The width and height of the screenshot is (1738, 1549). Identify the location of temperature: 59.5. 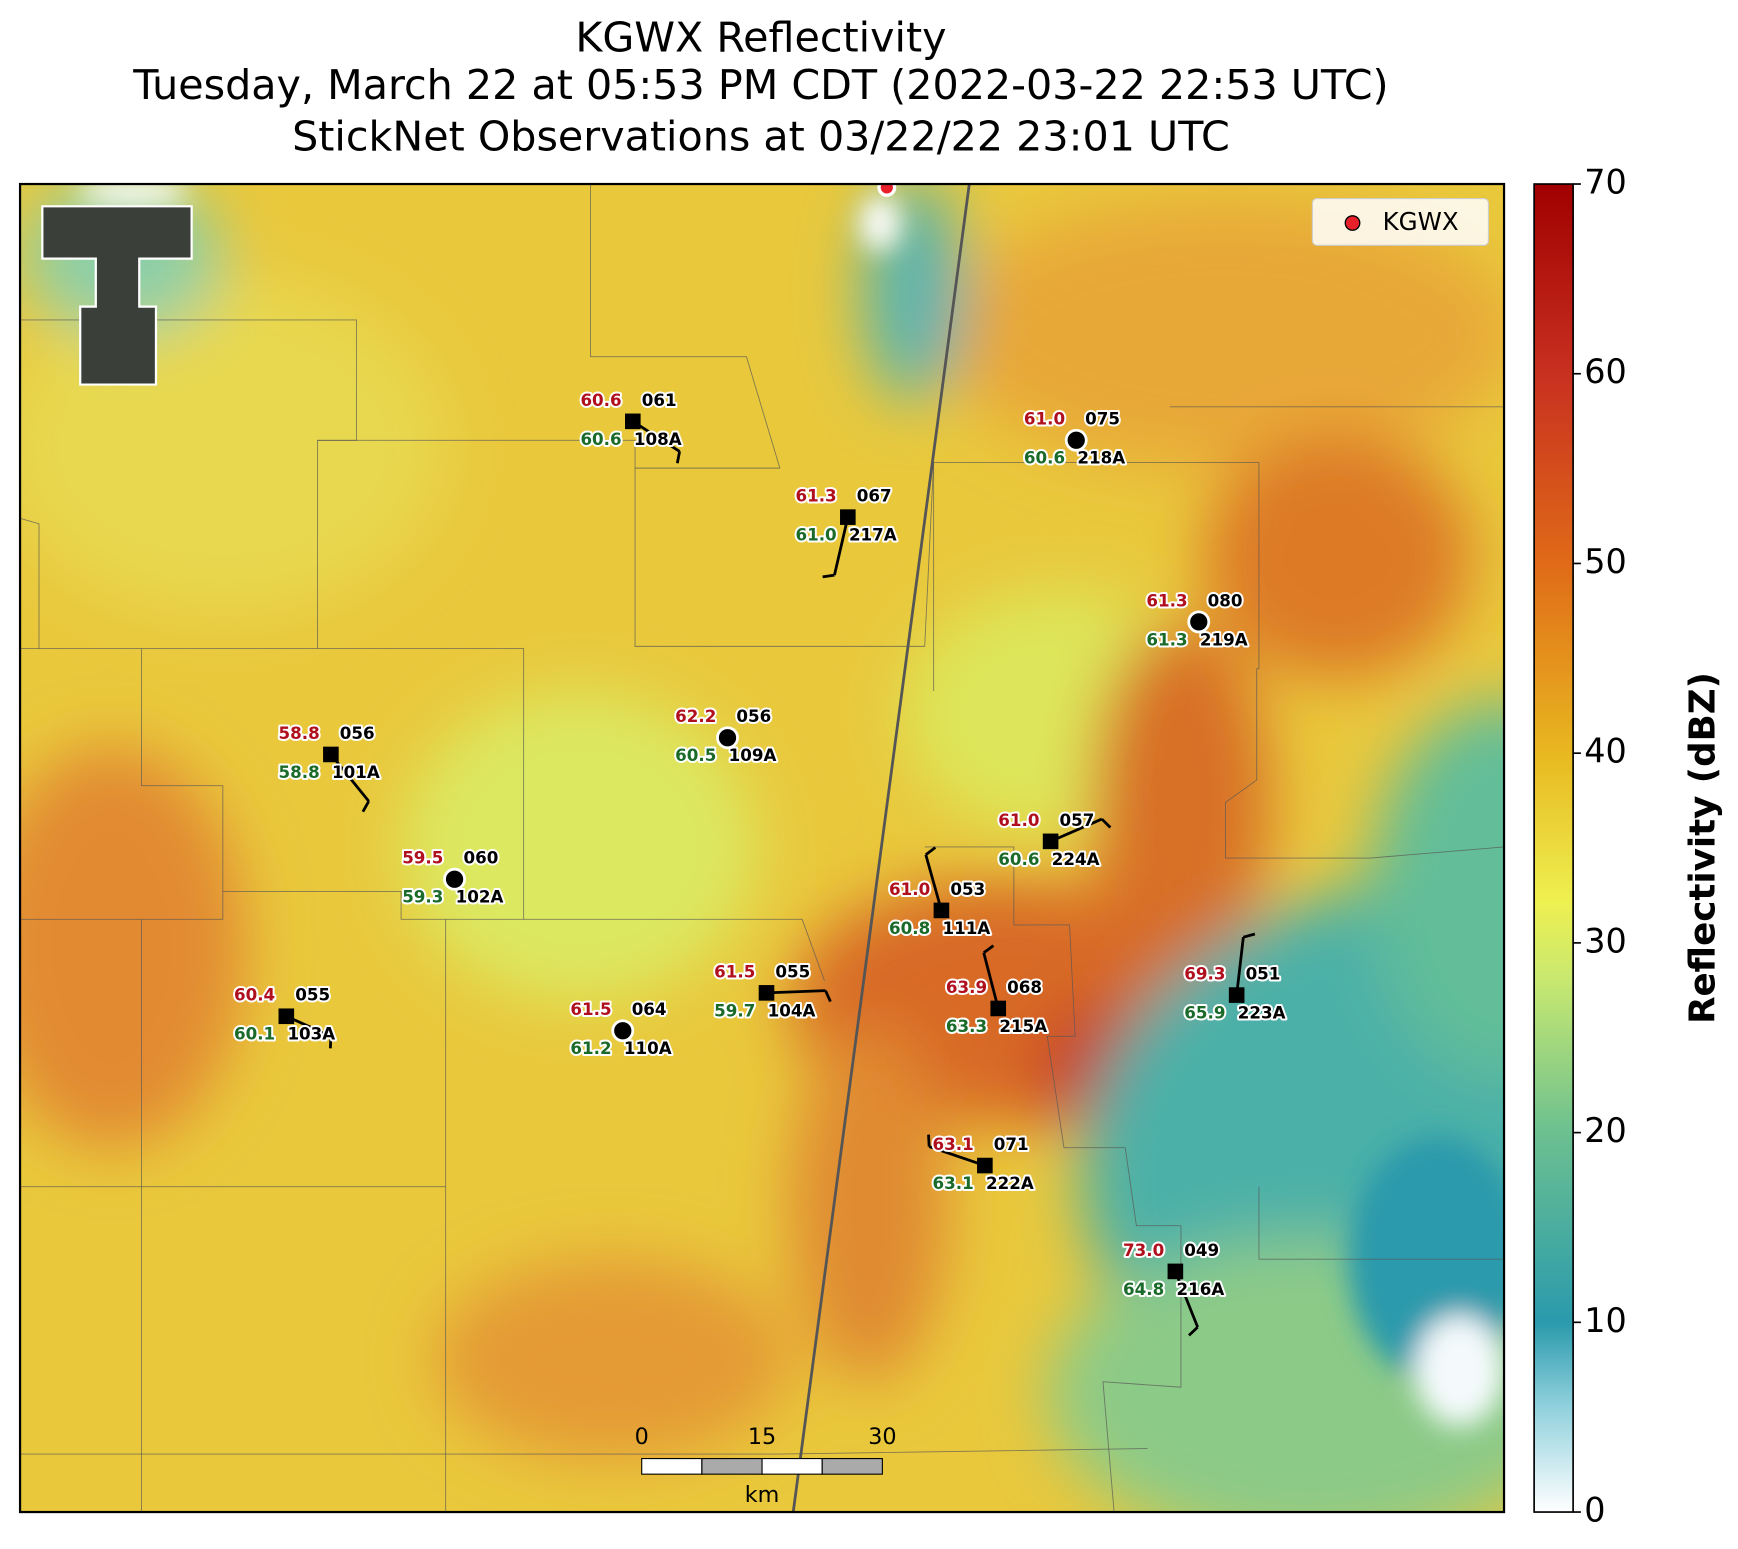
(422, 858).